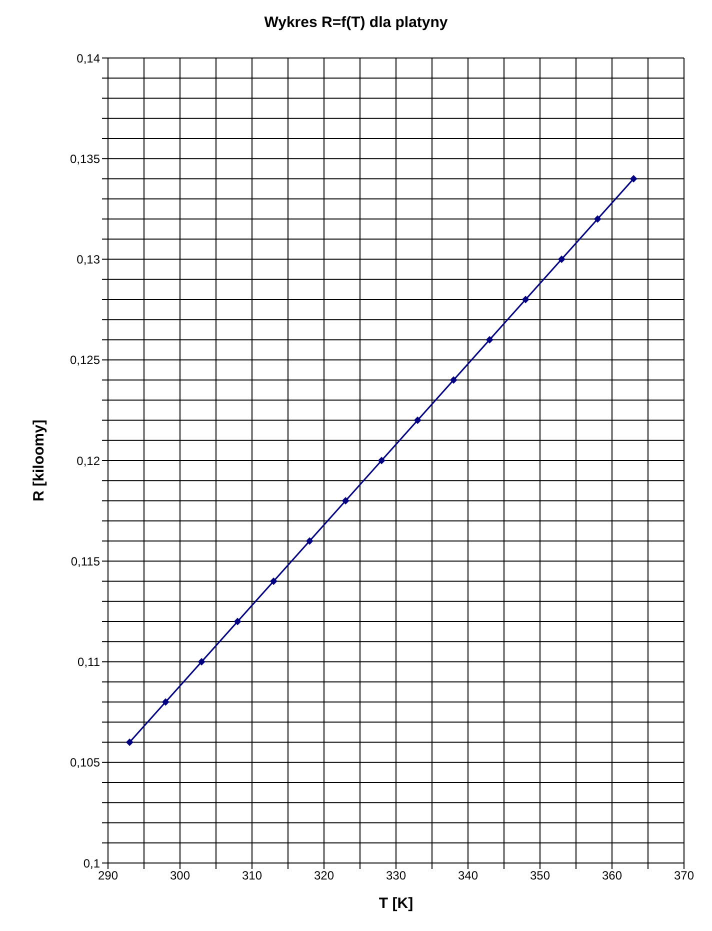  Describe the element at coordinates (89, 662) in the screenshot. I see `y-tick-label: 0,11` at that location.